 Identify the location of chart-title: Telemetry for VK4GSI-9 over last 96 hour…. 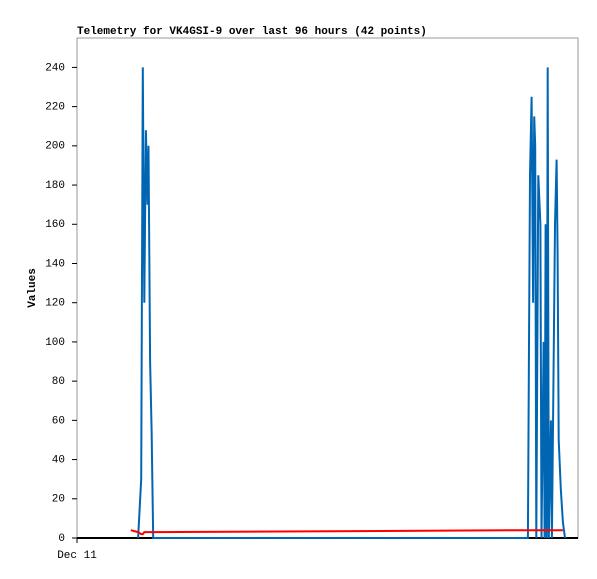
(252, 32).